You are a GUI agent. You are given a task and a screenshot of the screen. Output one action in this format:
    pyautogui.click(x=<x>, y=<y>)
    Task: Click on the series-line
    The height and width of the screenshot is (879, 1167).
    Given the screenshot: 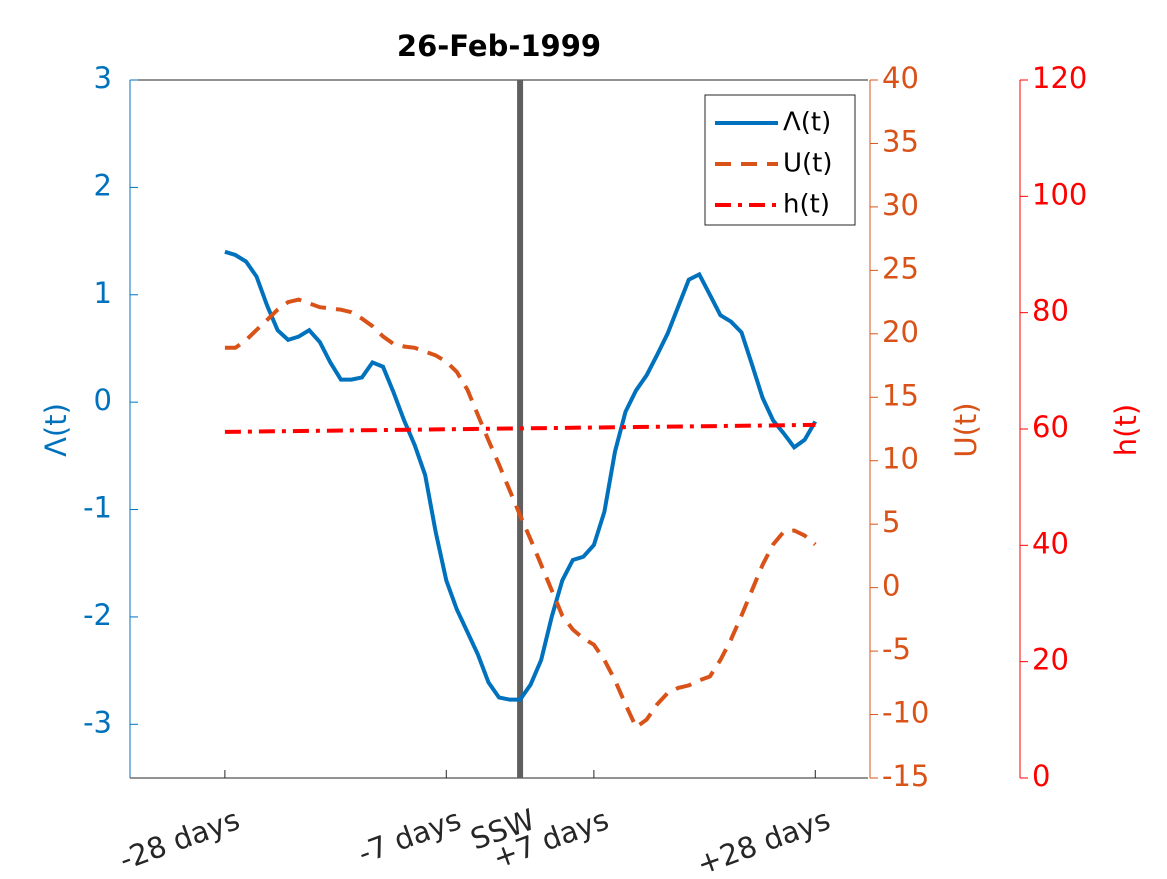 What is the action you would take?
    pyautogui.click(x=520, y=428)
    